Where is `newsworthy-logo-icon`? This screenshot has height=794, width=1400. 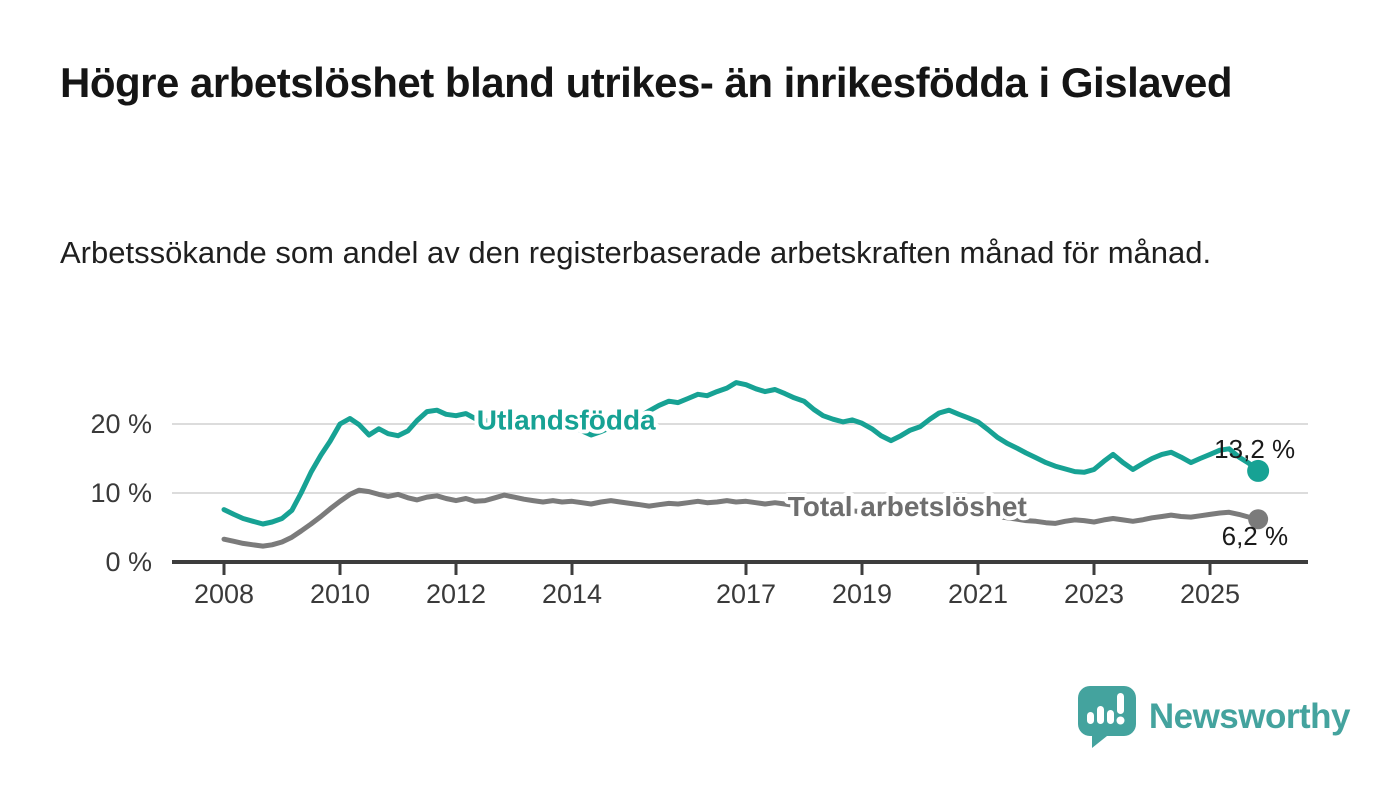
newsworthy-logo-icon is located at coordinates (1106, 717).